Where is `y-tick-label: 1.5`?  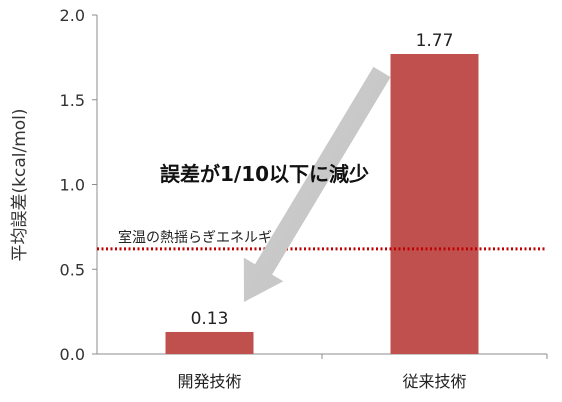 y-tick-label: 1.5 is located at coordinates (72, 100).